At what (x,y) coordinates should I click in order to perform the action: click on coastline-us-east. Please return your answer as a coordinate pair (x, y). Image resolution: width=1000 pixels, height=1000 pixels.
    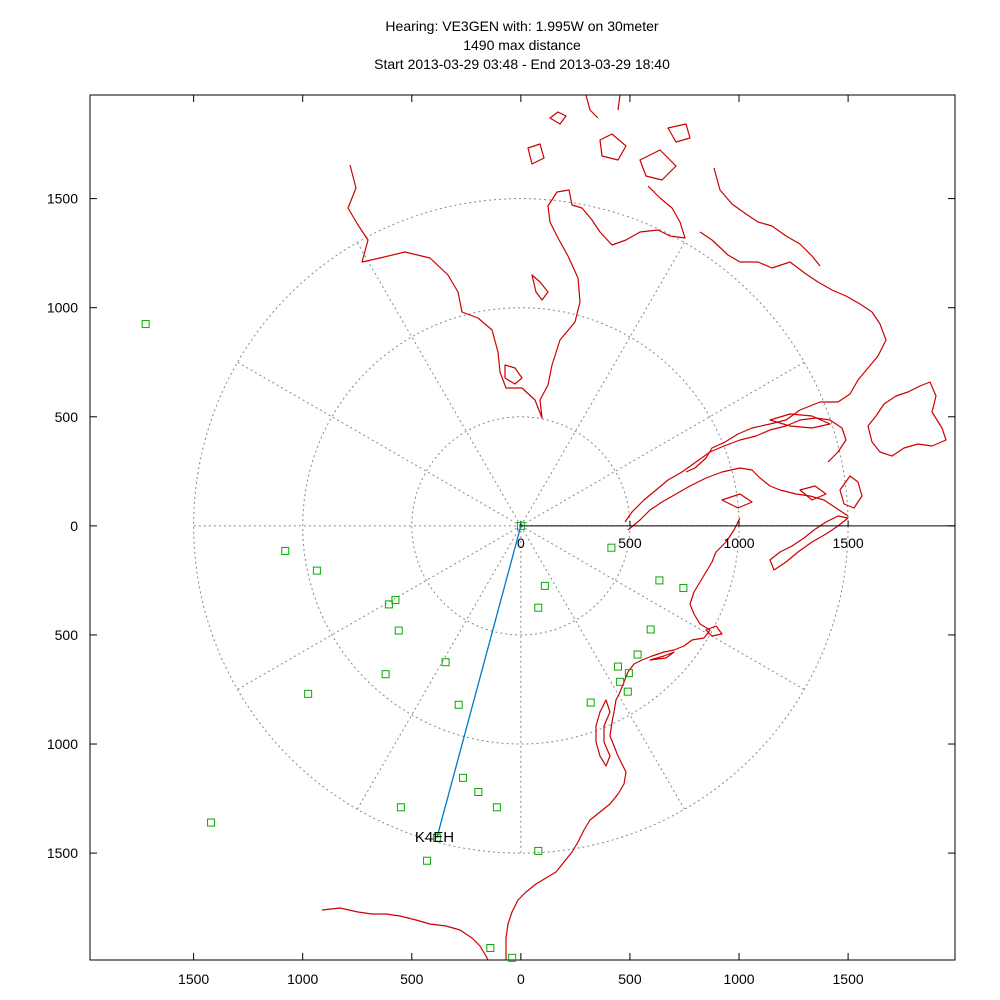
    Looking at the image, I should click on (623, 738).